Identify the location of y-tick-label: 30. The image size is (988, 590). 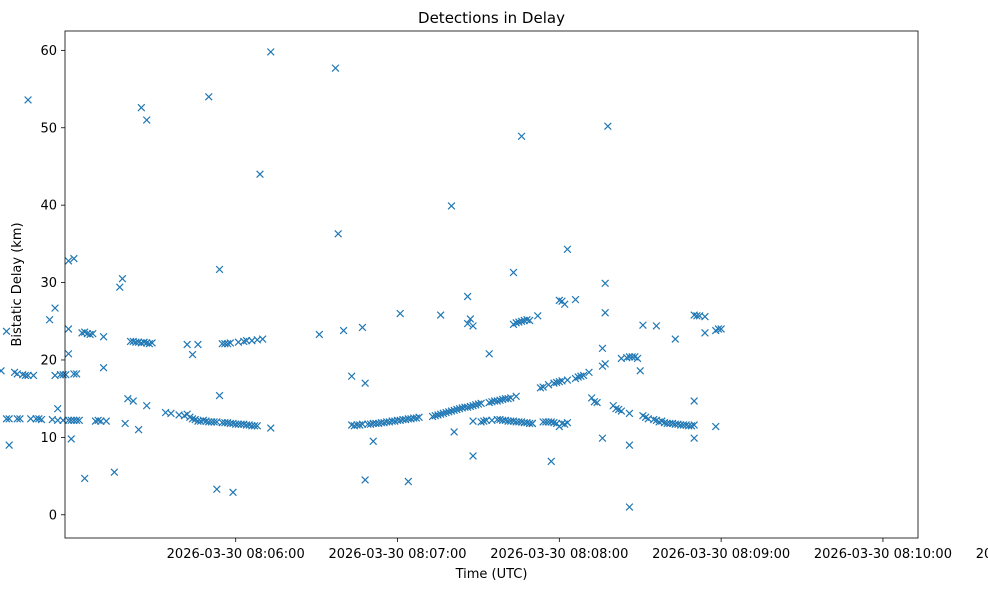
(48, 283).